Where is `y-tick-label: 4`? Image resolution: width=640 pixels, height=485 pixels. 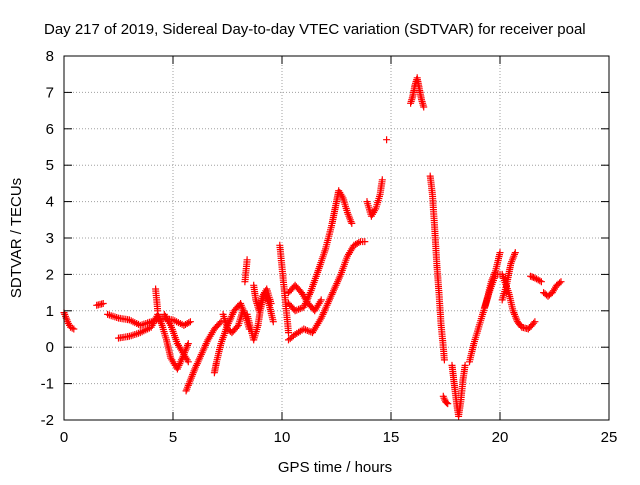 y-tick-label: 4 is located at coordinates (50, 202).